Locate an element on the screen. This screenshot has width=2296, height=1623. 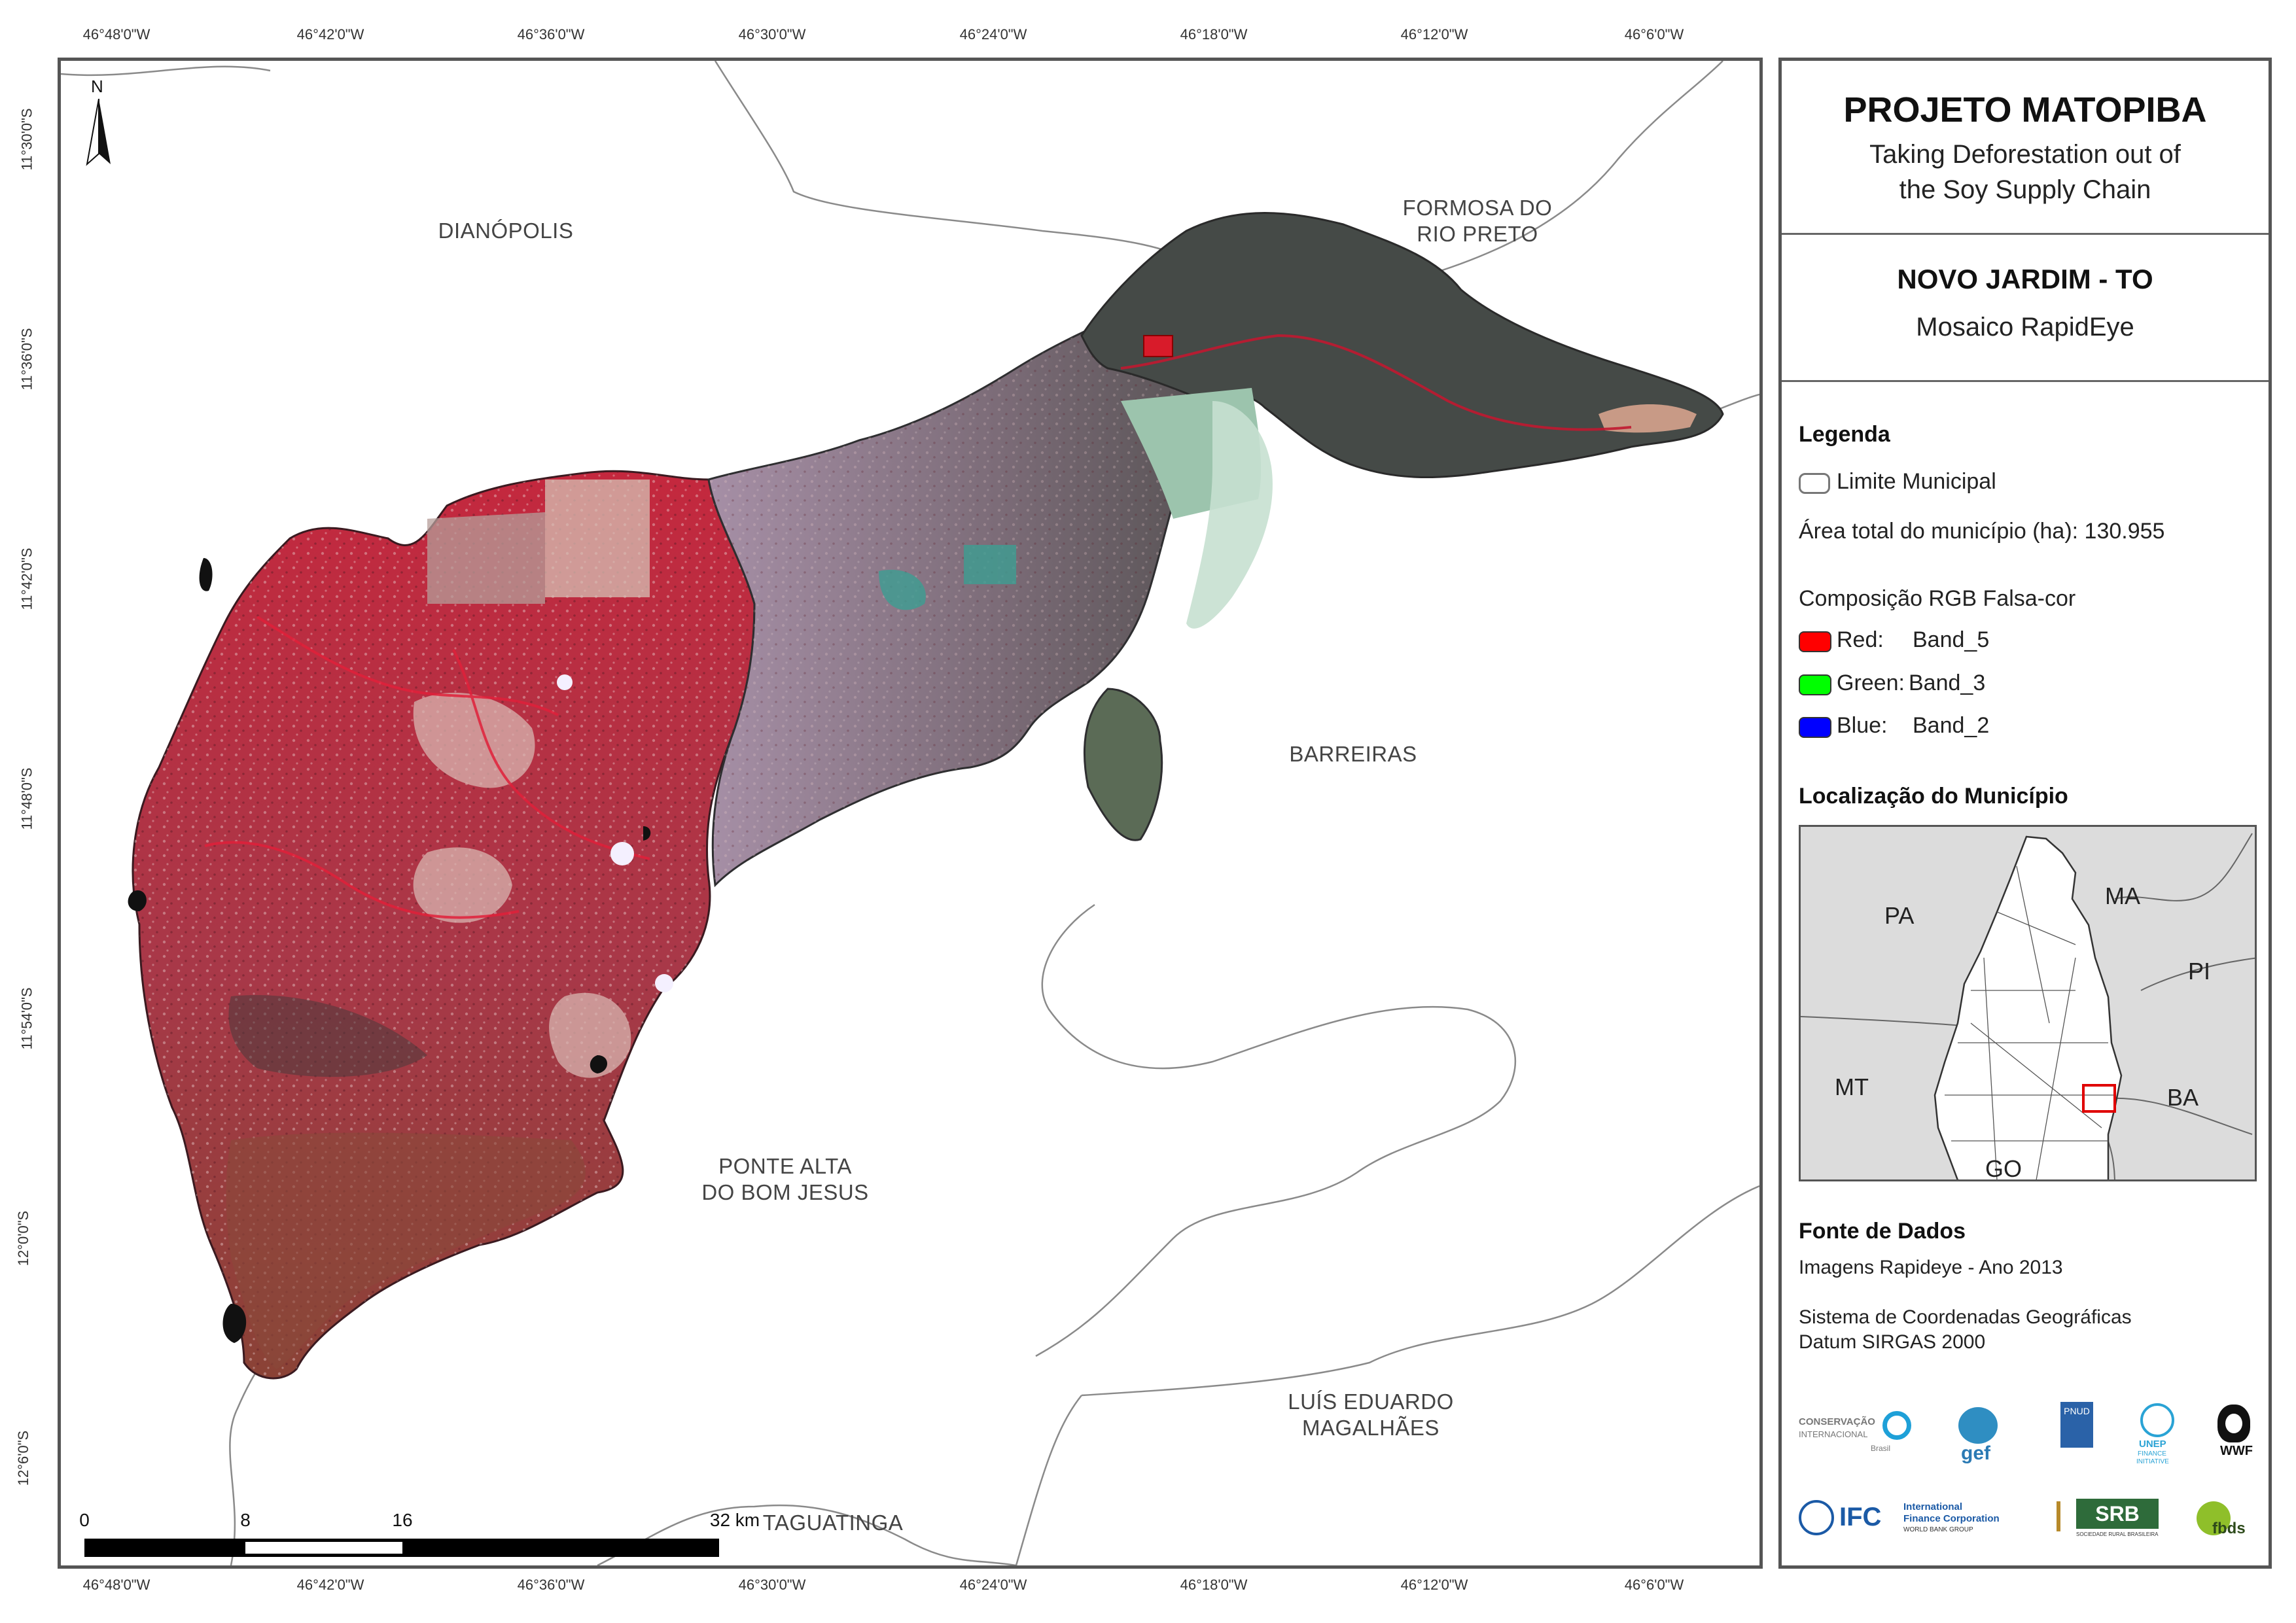
place-dianopolis: DIANÓPOLIS is located at coordinates (506, 231).